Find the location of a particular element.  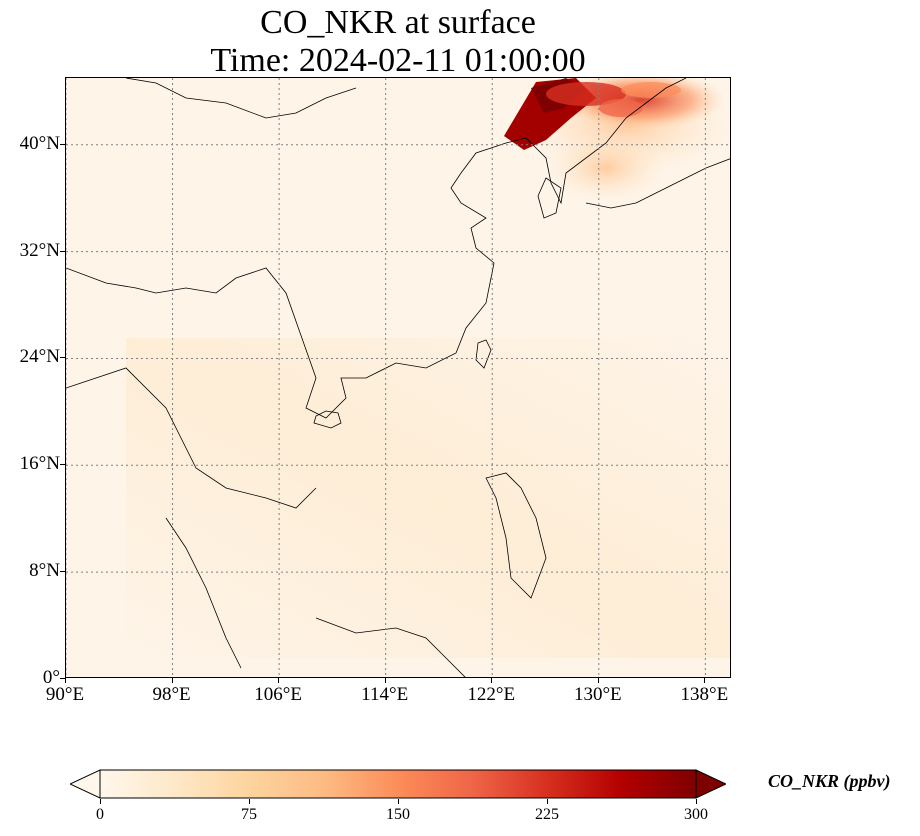

plume-korea-haze is located at coordinates (606, 168).